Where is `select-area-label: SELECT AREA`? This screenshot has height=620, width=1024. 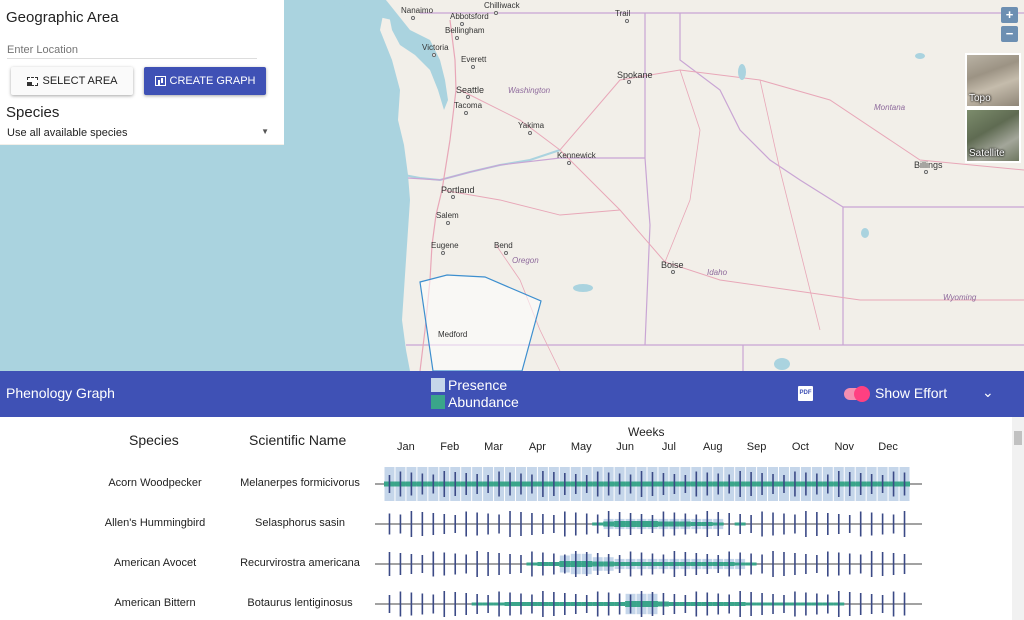 select-area-label: SELECT AREA is located at coordinates (80, 81).